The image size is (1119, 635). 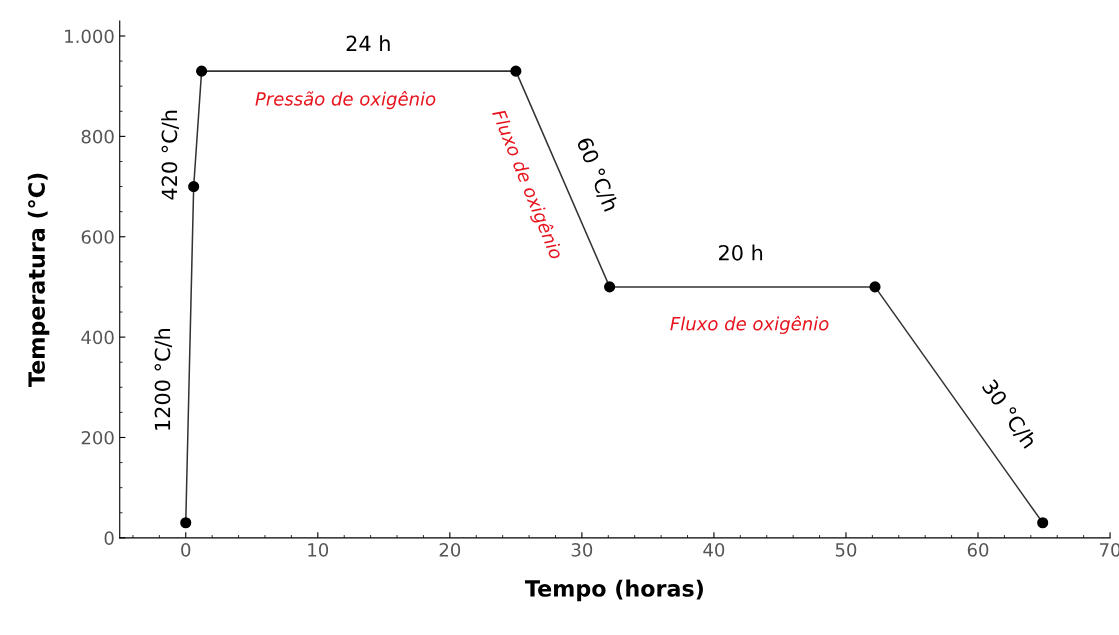 I want to click on x-tick-label: 40, so click(x=714, y=550).